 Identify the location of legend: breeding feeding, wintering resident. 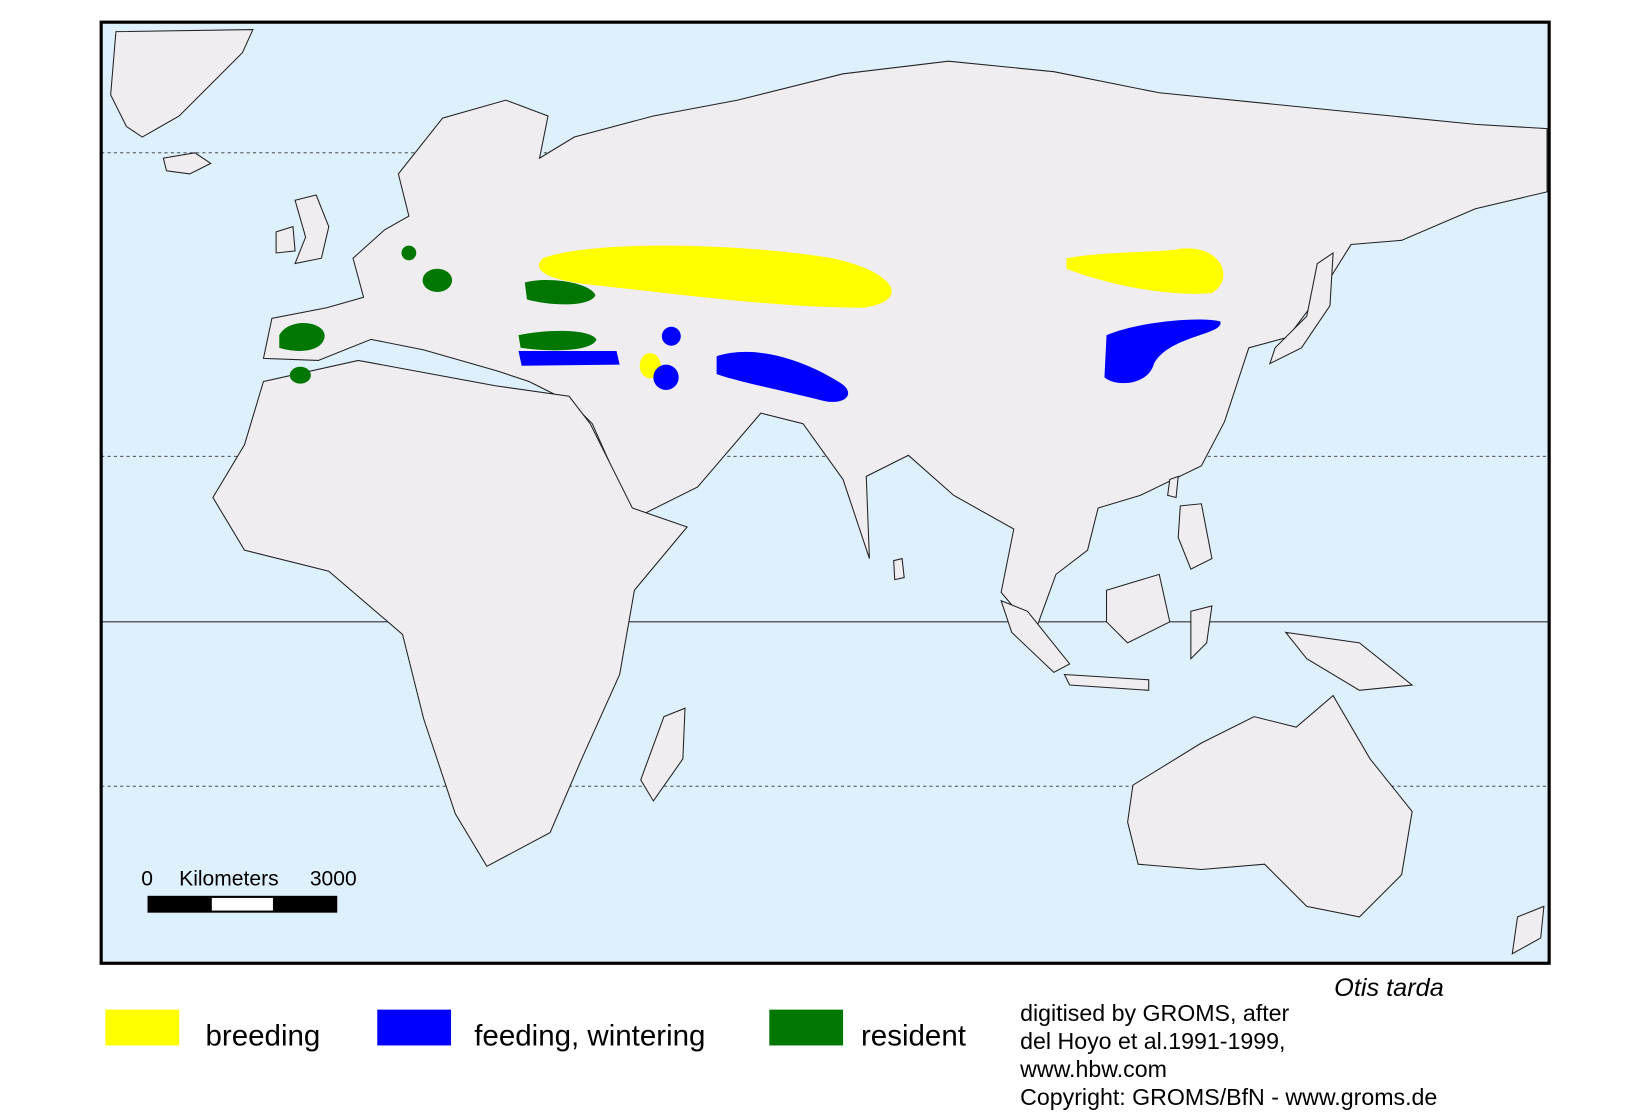
(535, 1030).